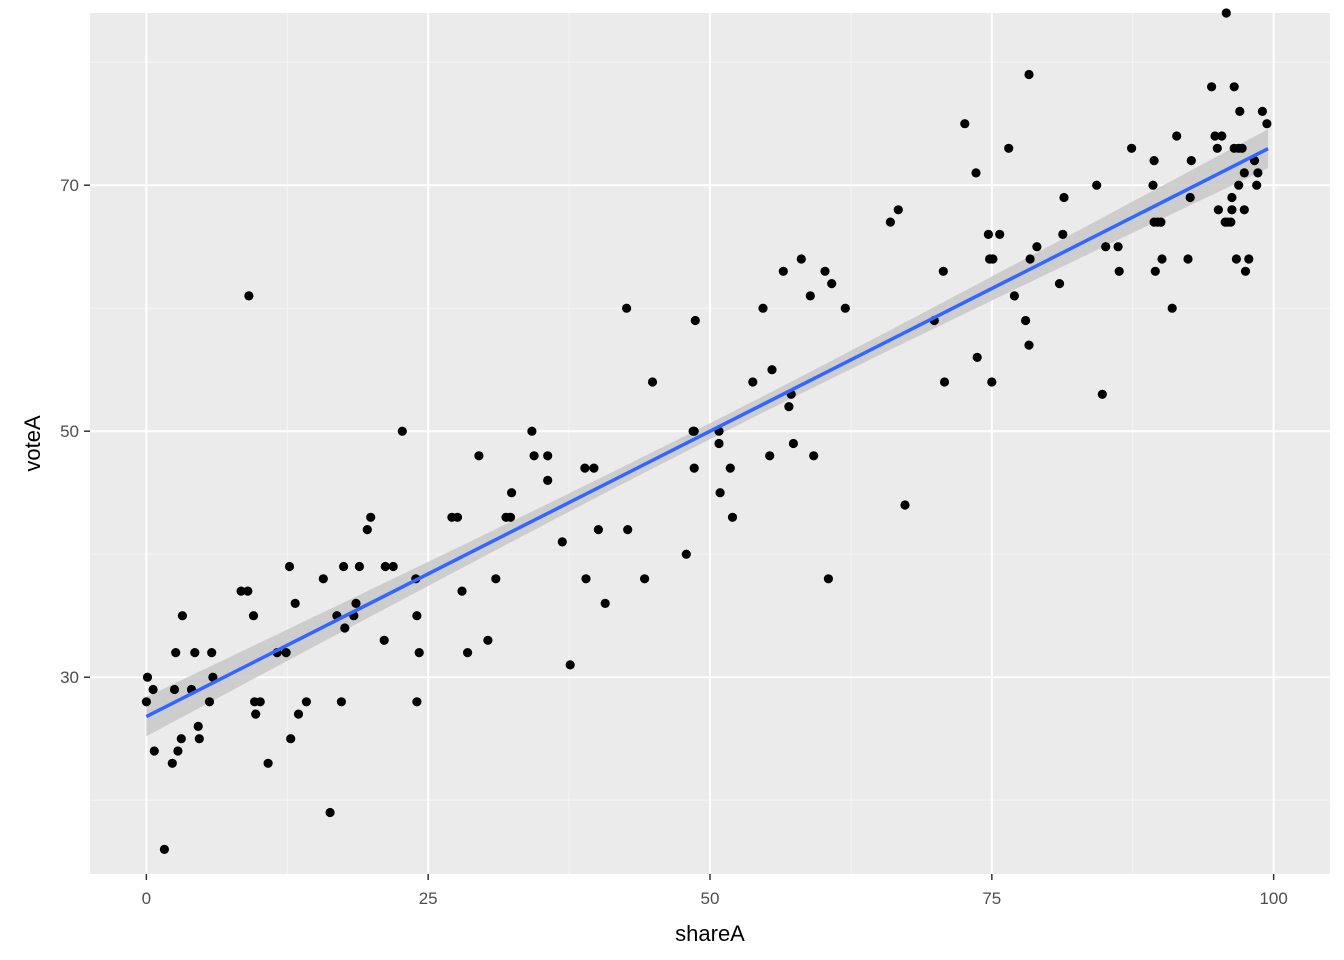 This screenshot has width=1344, height=960. Describe the element at coordinates (715, 891) in the screenshot. I see `x-axis-ticks: 0 25 50 75 100` at that location.